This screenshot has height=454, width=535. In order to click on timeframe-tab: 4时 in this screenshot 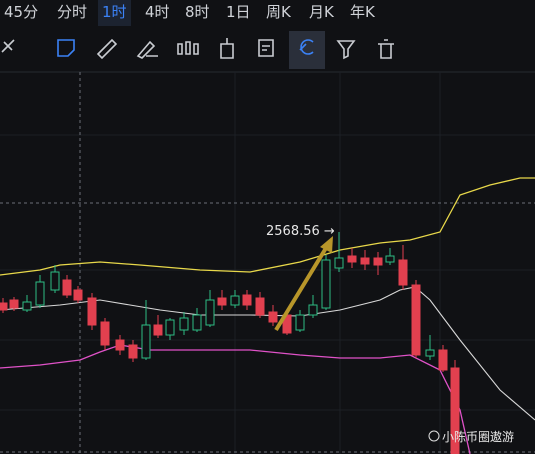, I will do `click(157, 12)`.